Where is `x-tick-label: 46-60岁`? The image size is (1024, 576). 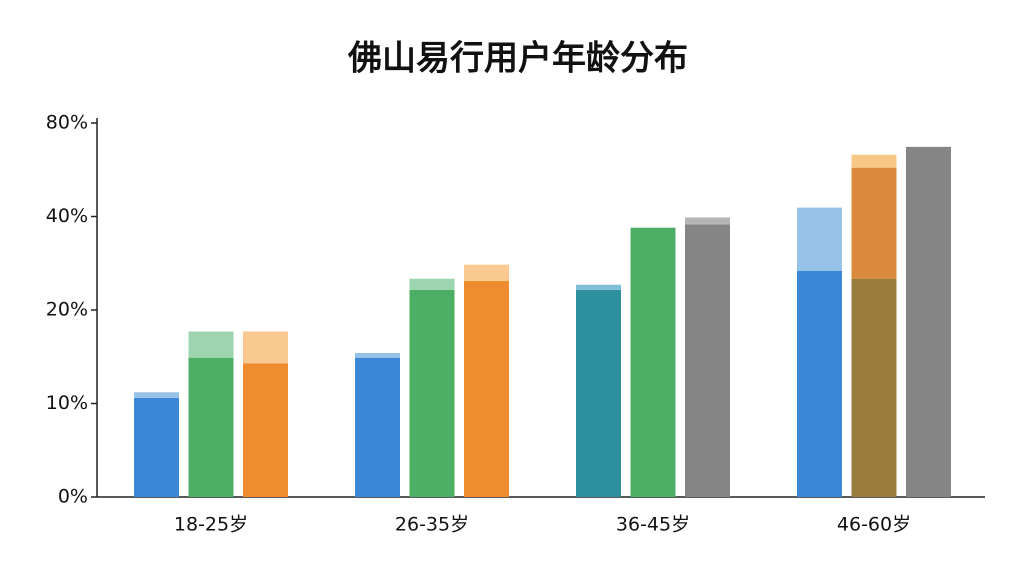
x-tick-label: 46-60岁 is located at coordinates (874, 525).